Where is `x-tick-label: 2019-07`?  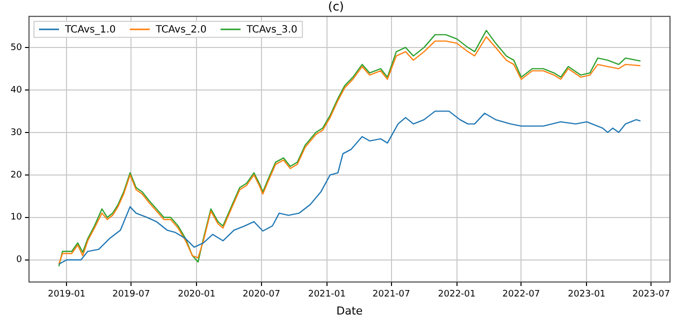 x-tick-label: 2019-07 is located at coordinates (131, 295).